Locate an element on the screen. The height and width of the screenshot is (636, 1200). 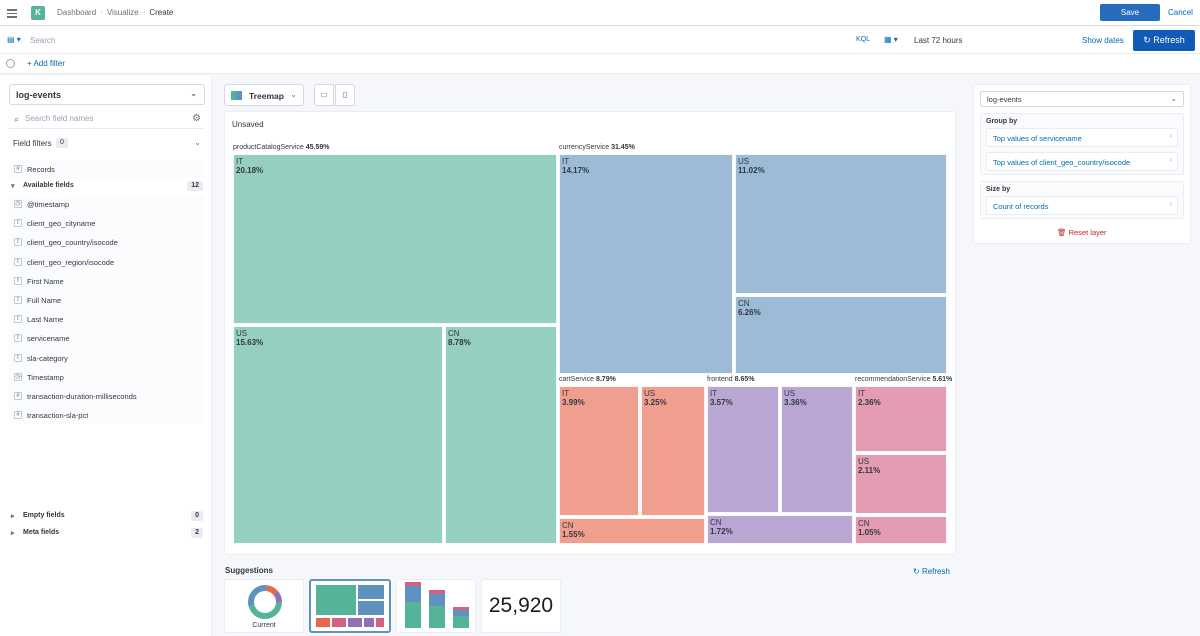
cell-country: IT is located at coordinates (565, 161).